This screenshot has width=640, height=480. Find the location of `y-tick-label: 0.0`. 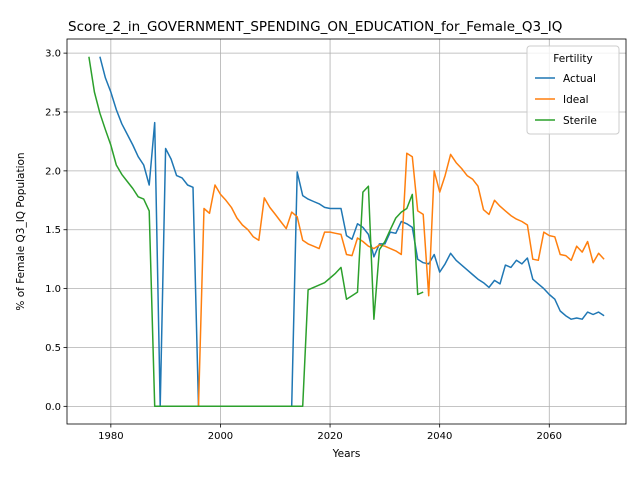

y-tick-label: 0.0 is located at coordinates (53, 407).